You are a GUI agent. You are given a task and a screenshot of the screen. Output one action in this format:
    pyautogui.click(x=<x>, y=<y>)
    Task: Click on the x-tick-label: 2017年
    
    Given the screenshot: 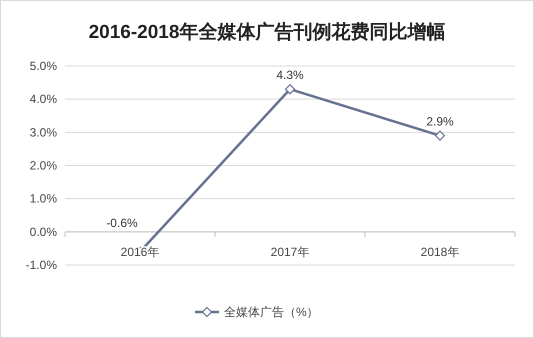 What is the action you would take?
    pyautogui.click(x=290, y=251)
    